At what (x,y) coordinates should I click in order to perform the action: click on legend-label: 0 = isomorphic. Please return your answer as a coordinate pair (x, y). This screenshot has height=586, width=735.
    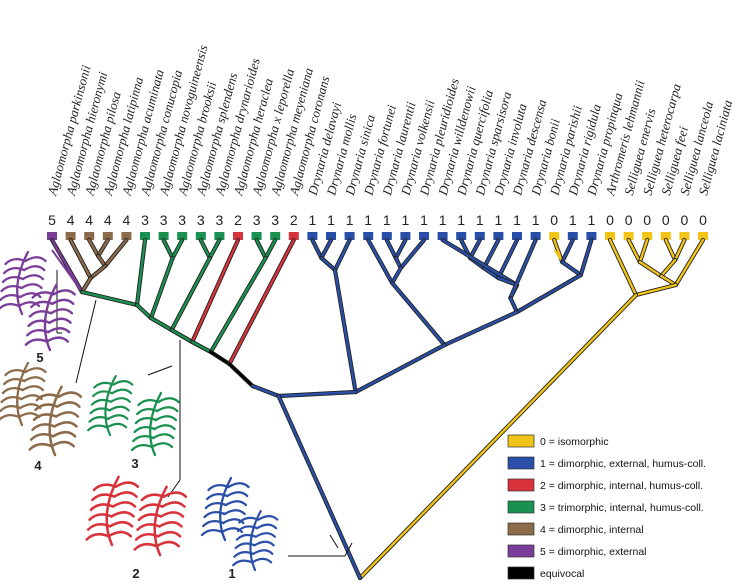
    Looking at the image, I should click on (574, 442).